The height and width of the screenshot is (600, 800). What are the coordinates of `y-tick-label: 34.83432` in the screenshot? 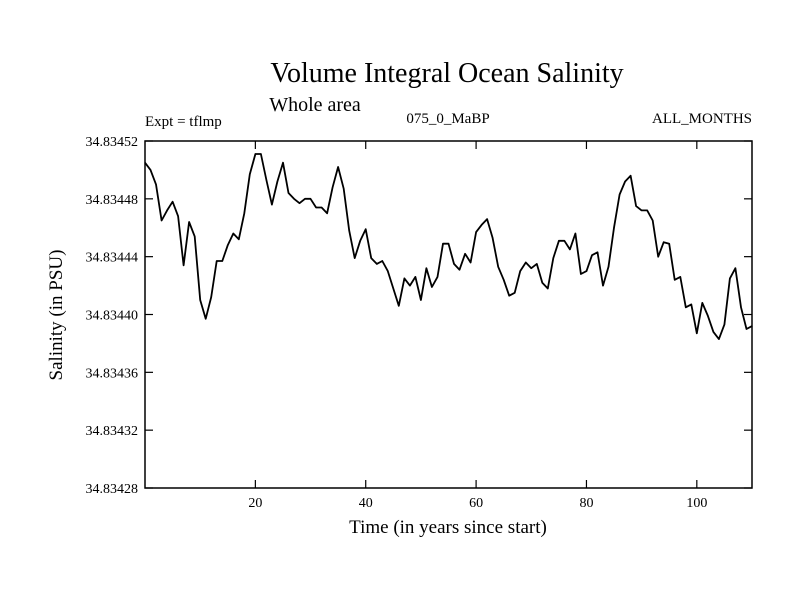 It's located at (112, 431).